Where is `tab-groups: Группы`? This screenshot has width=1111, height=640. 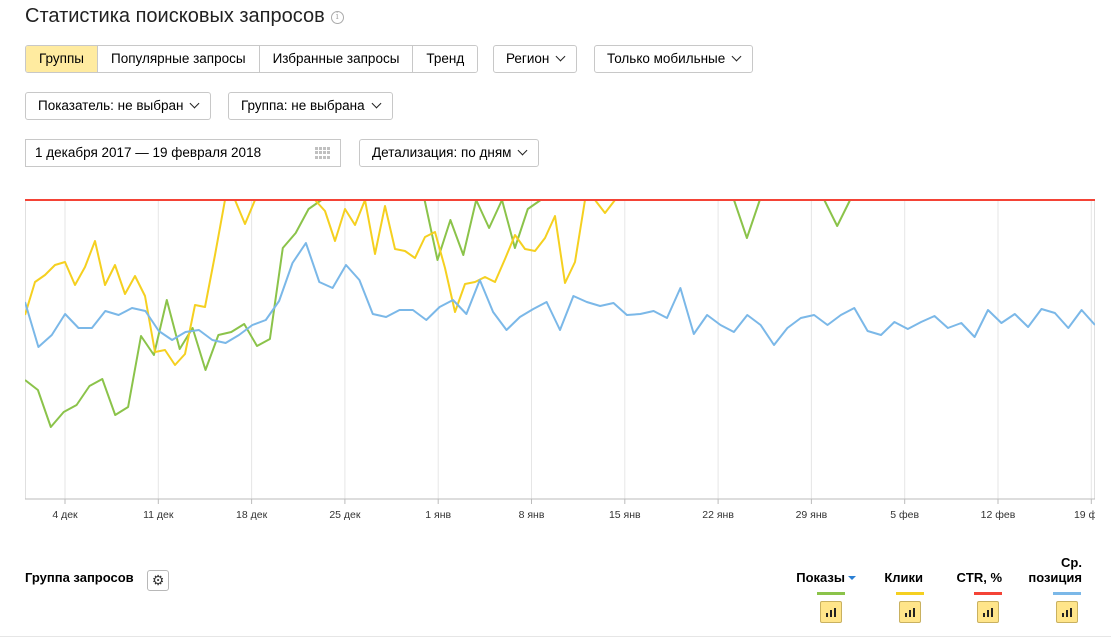 tab-groups: Группы is located at coordinates (62, 59).